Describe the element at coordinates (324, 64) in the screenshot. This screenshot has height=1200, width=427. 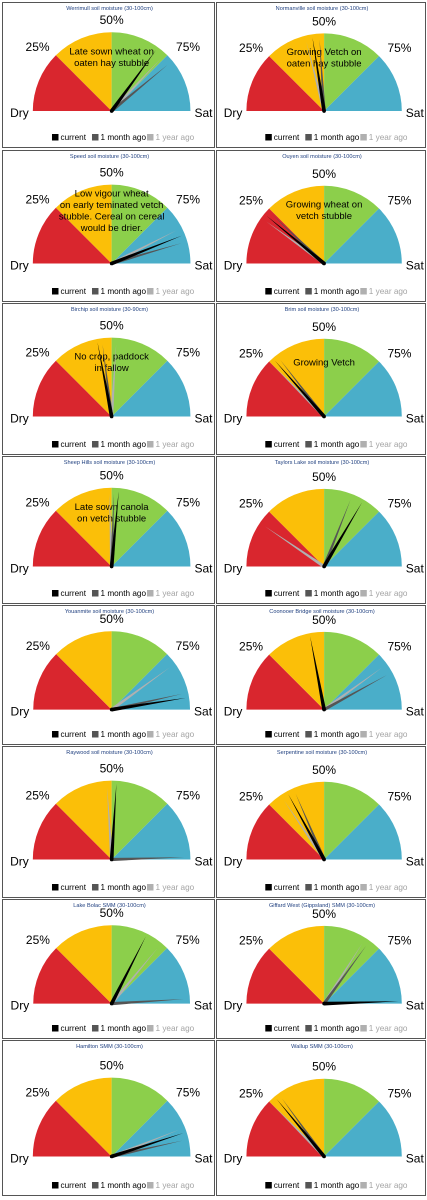
I see `annotation-text: oaten hay stubble` at that location.